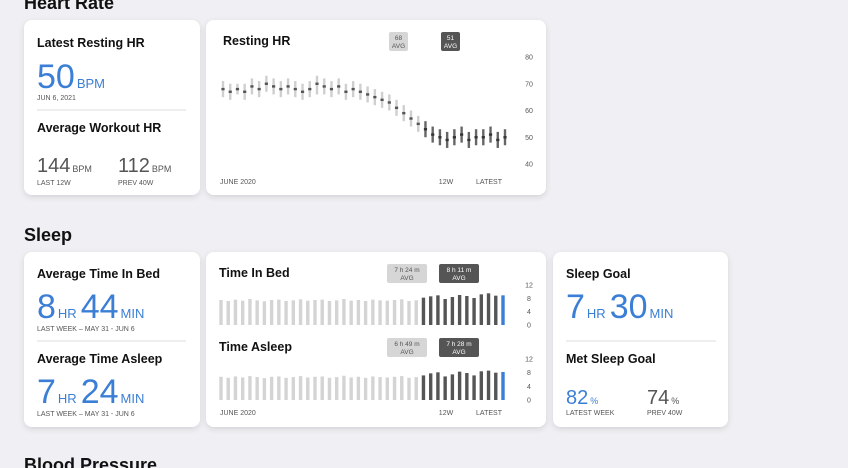  Describe the element at coordinates (133, 313) in the screenshot. I see `unit: MIN` at that location.